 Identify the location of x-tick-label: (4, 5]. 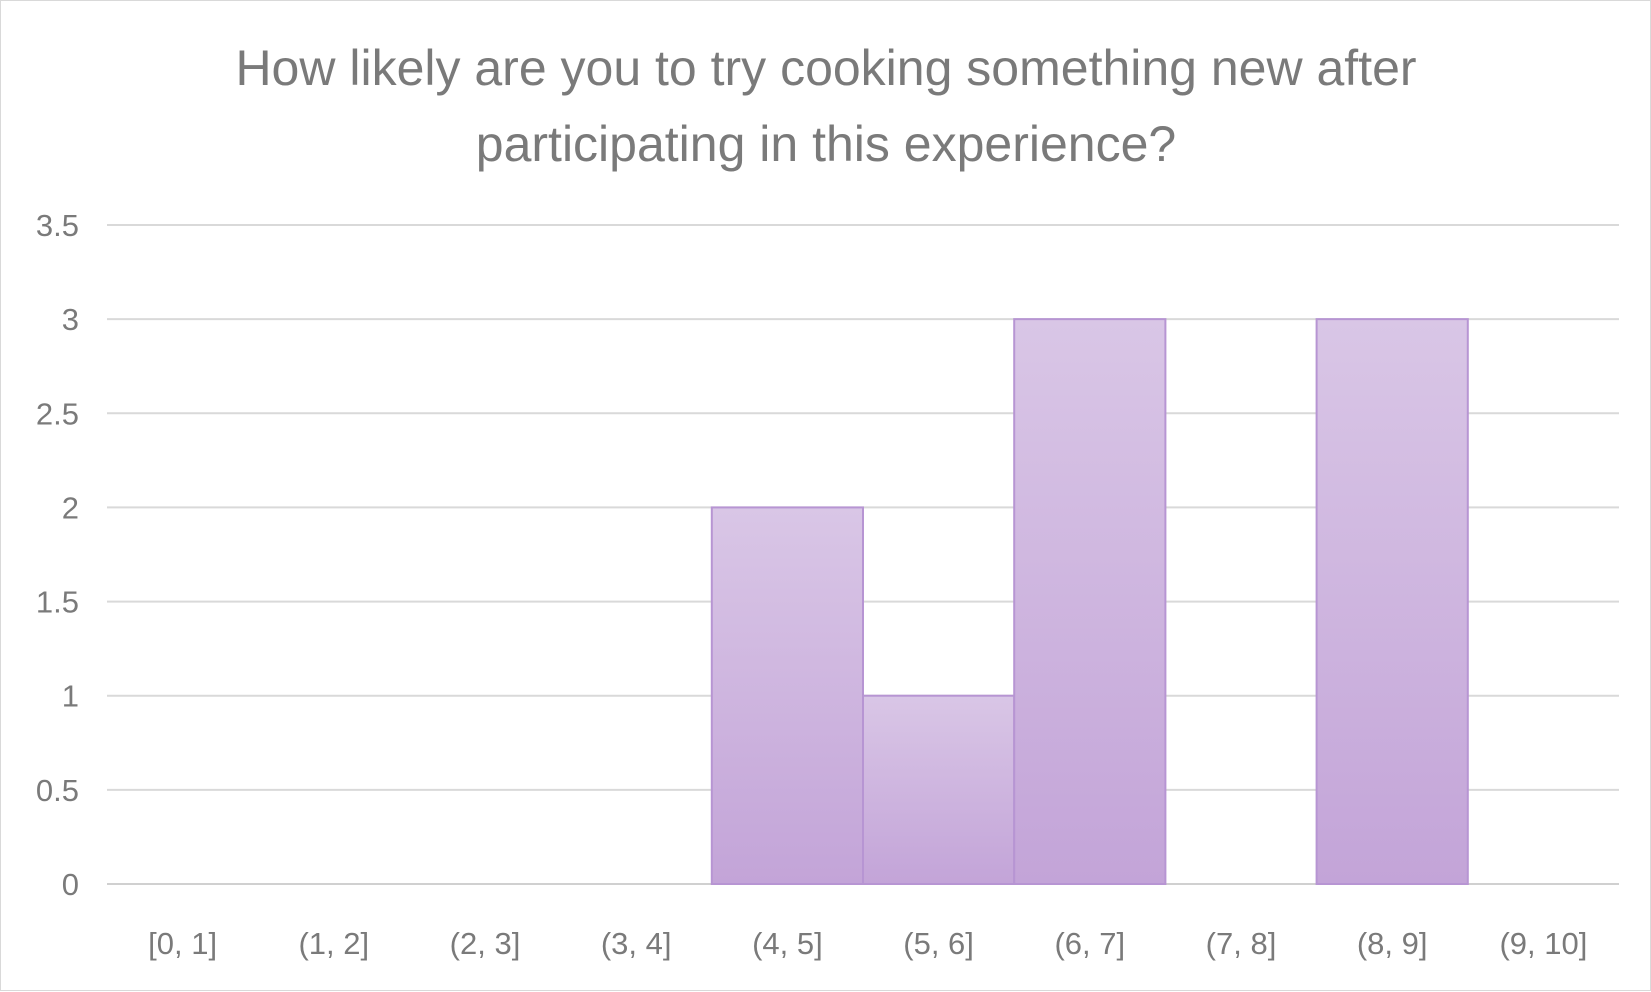
(787, 943).